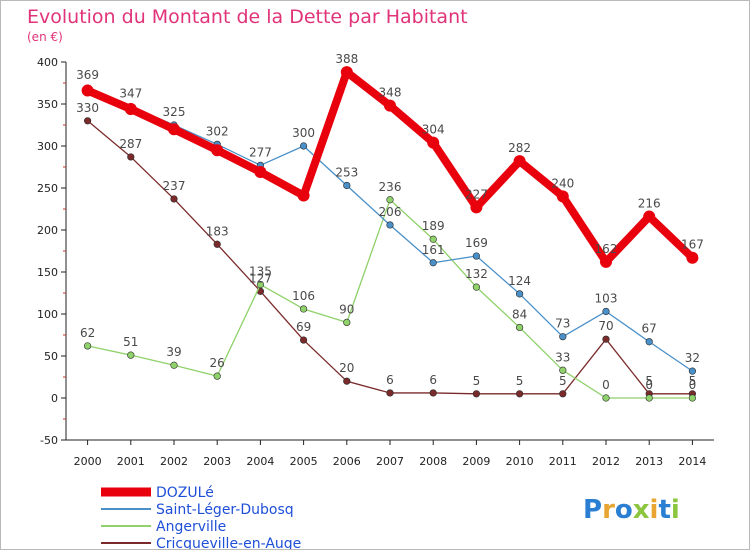  What do you see at coordinates (47, 188) in the screenshot?
I see `y-tick-label: 250` at bounding box center [47, 188].